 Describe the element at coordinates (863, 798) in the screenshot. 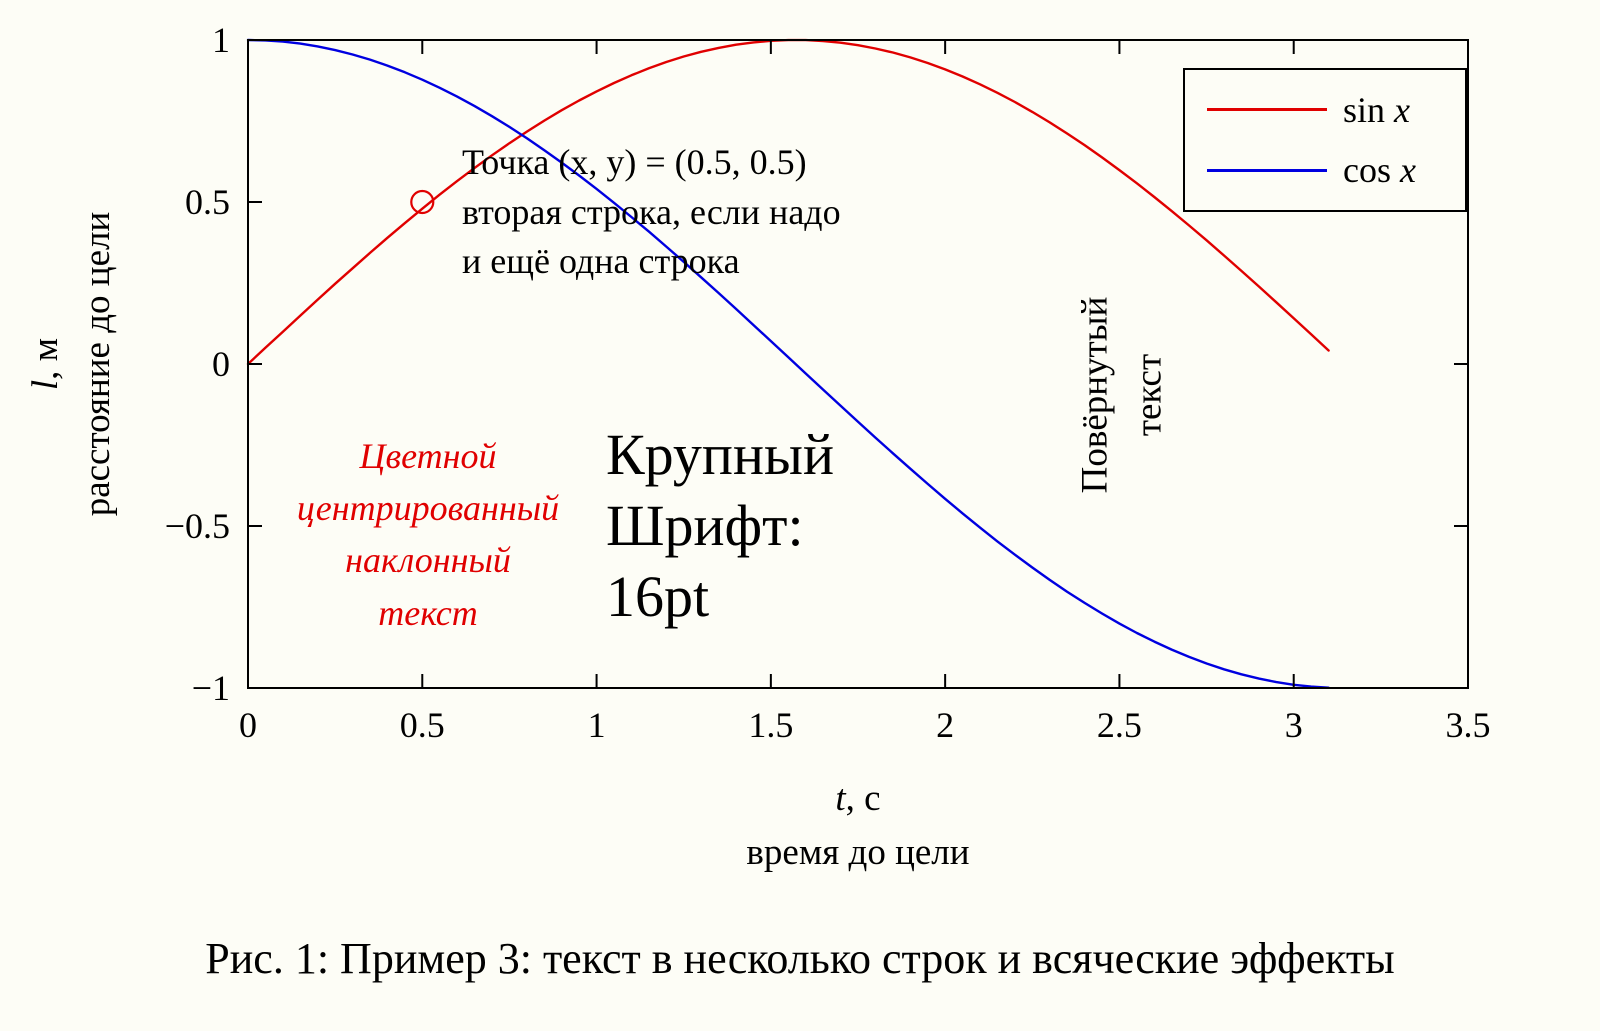

I see `x-axis-unit: , с` at that location.